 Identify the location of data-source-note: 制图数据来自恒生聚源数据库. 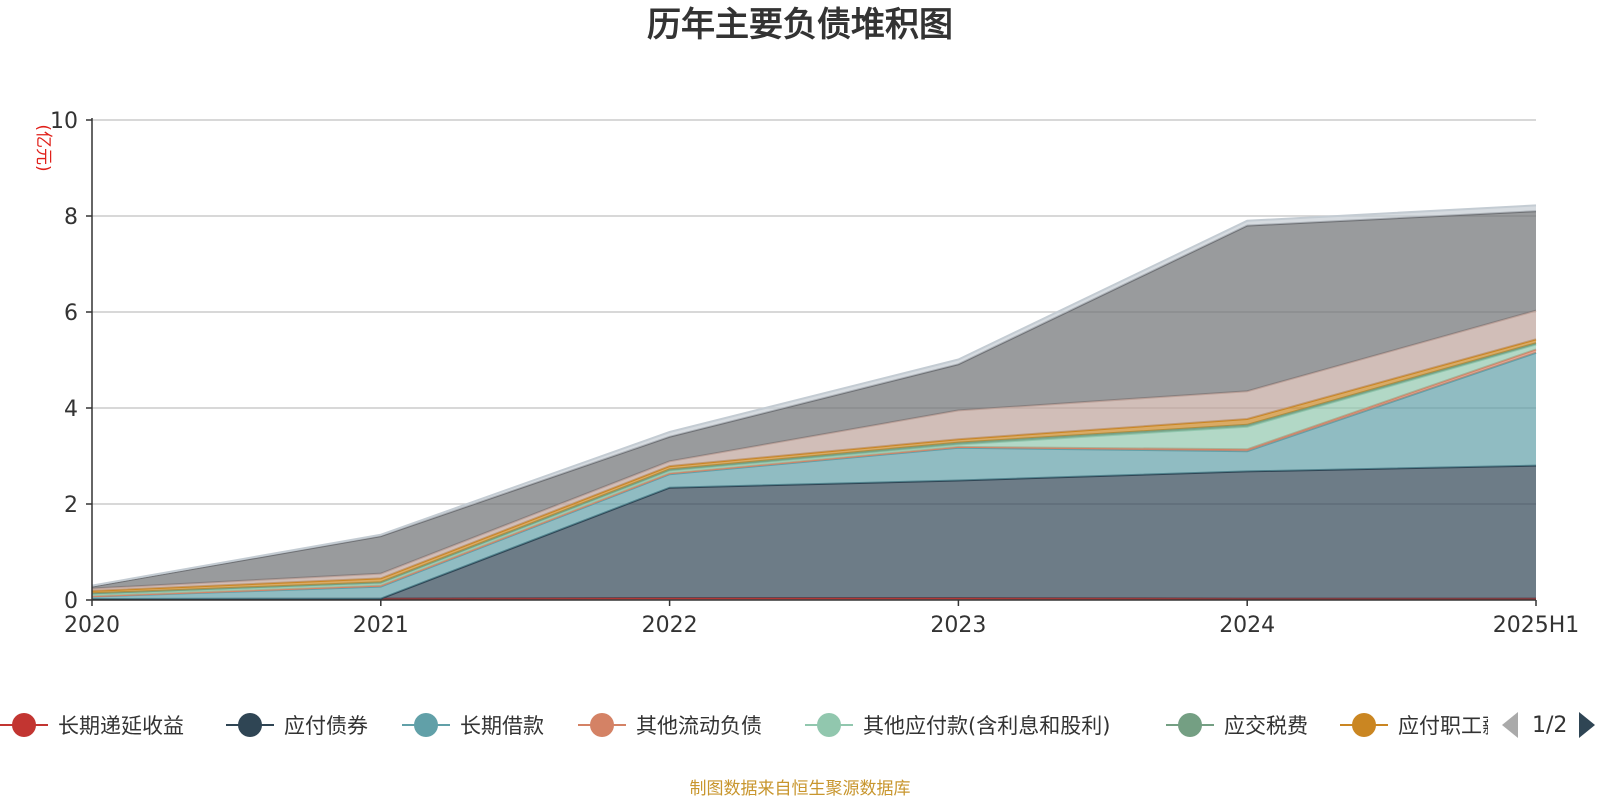
(800, 789).